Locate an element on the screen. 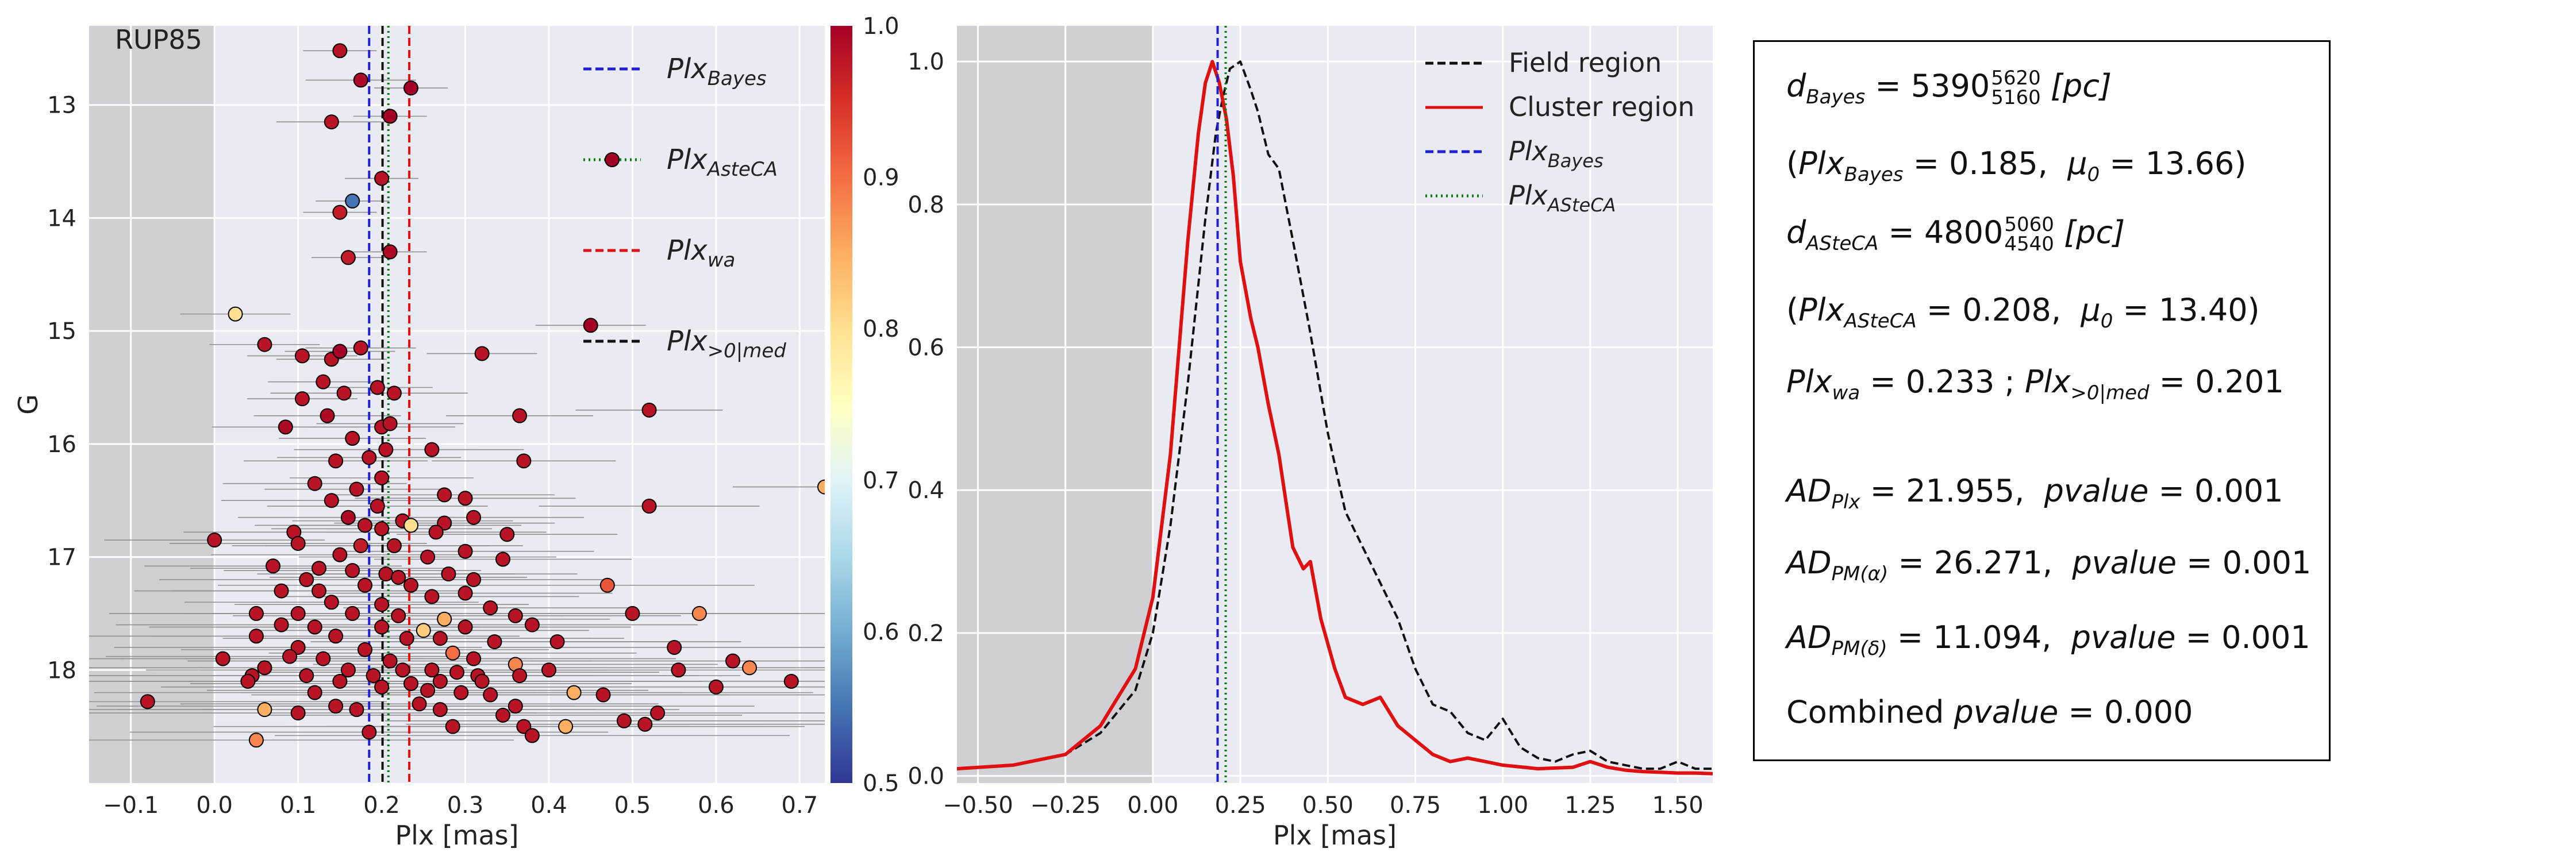  colorbar-tick-label: 0.6 is located at coordinates (881, 632).